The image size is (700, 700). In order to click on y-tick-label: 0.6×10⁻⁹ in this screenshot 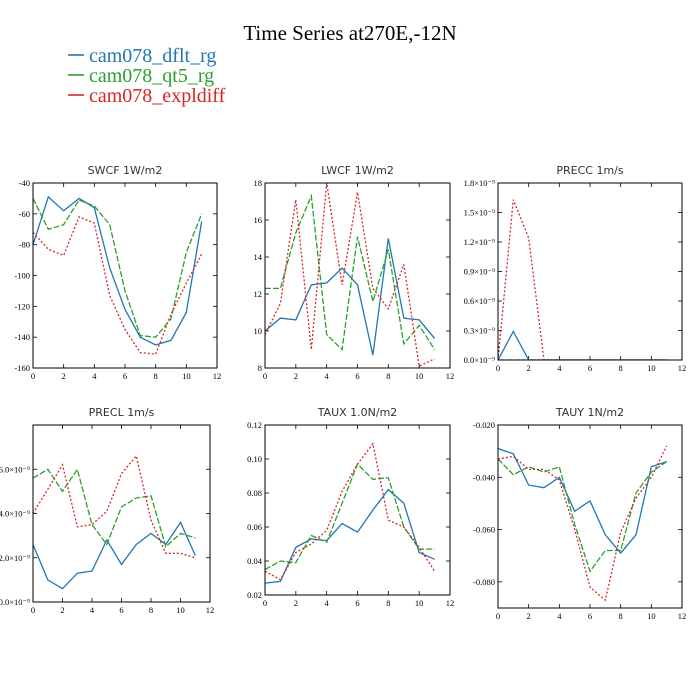, I will do `click(479, 301)`.